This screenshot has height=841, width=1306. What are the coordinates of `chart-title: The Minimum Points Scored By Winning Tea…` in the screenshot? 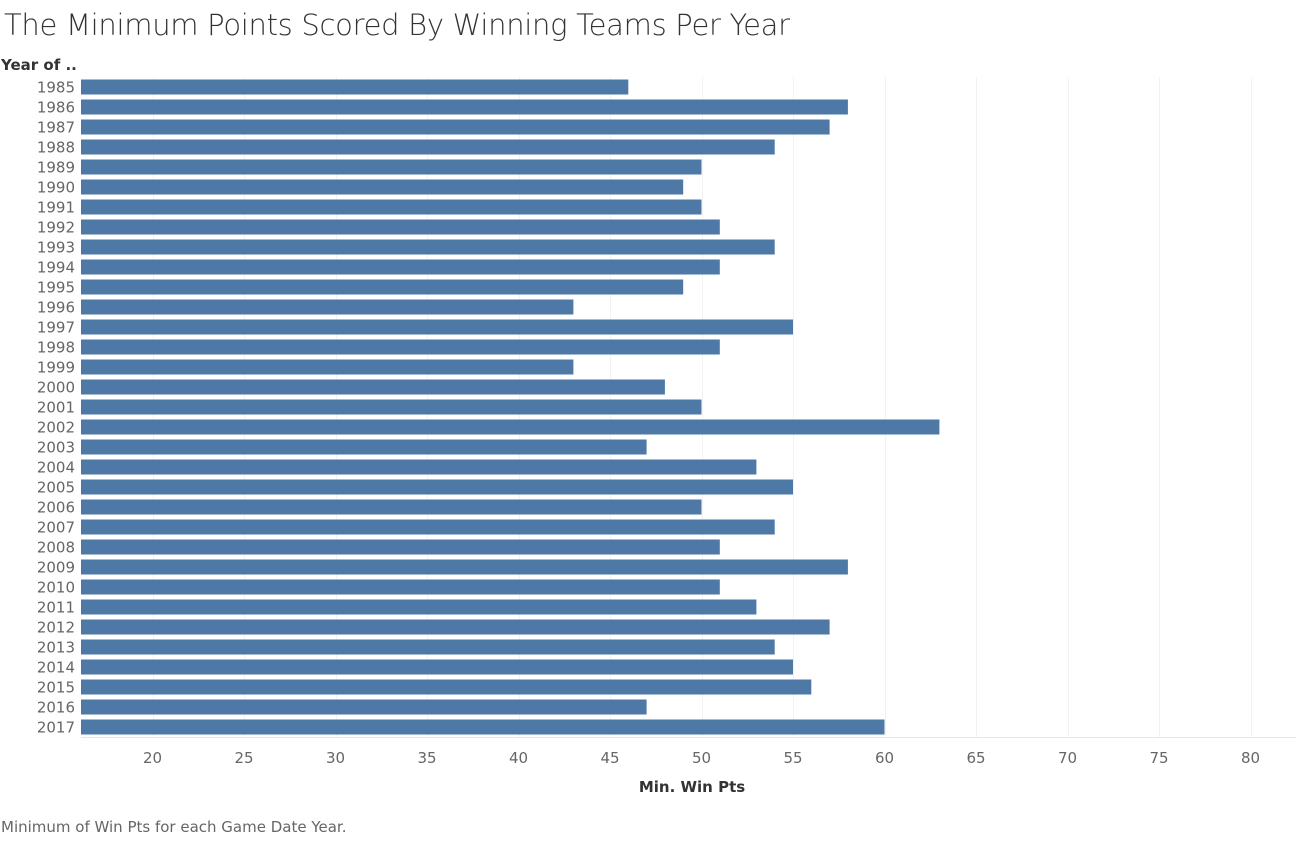 It's located at (397, 25).